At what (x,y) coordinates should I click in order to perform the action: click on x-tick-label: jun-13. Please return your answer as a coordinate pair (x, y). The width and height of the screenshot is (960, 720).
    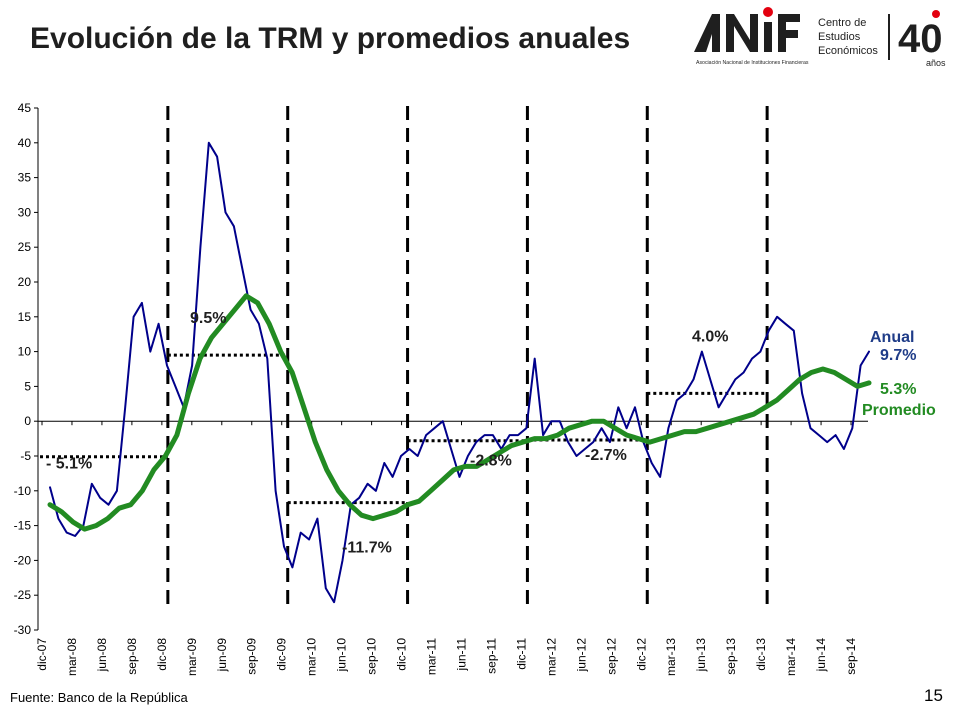
    Looking at the image, I should click on (701, 655).